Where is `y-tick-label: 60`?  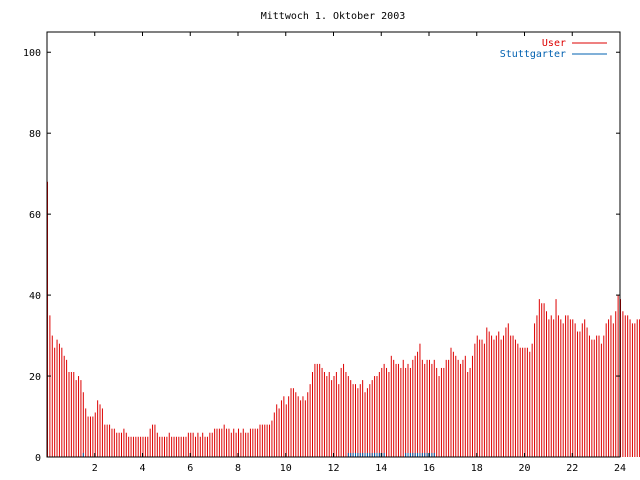
y-tick-label: 60 is located at coordinates (35, 215).